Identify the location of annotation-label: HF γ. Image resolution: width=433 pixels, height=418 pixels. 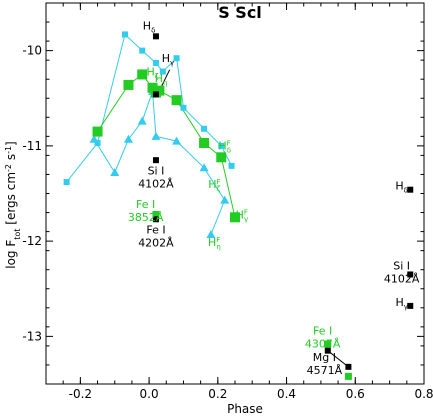
(242, 215).